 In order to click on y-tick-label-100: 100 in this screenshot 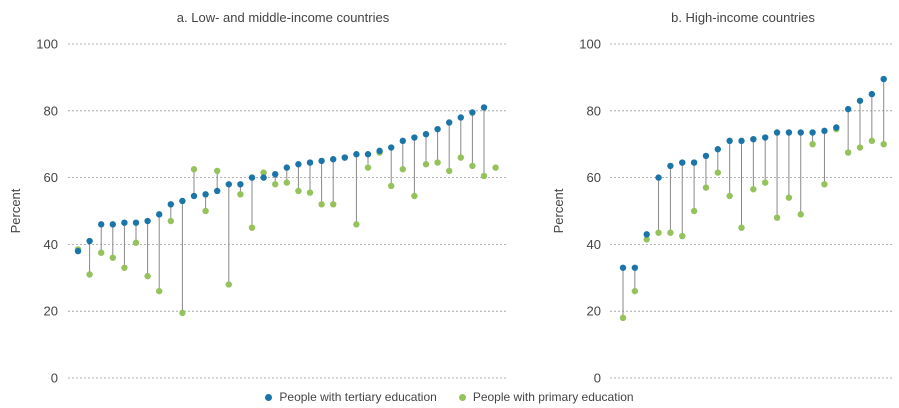, I will do `click(47, 44)`.